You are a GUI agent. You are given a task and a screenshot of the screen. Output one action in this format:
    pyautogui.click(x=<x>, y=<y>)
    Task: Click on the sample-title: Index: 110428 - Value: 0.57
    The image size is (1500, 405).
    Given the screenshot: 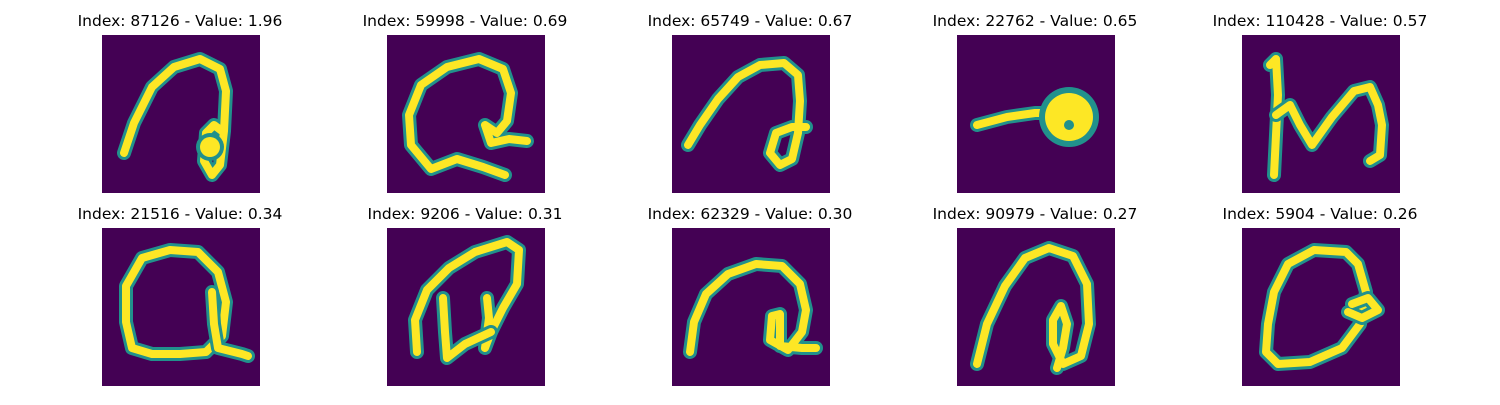 What is the action you would take?
    pyautogui.click(x=1320, y=21)
    